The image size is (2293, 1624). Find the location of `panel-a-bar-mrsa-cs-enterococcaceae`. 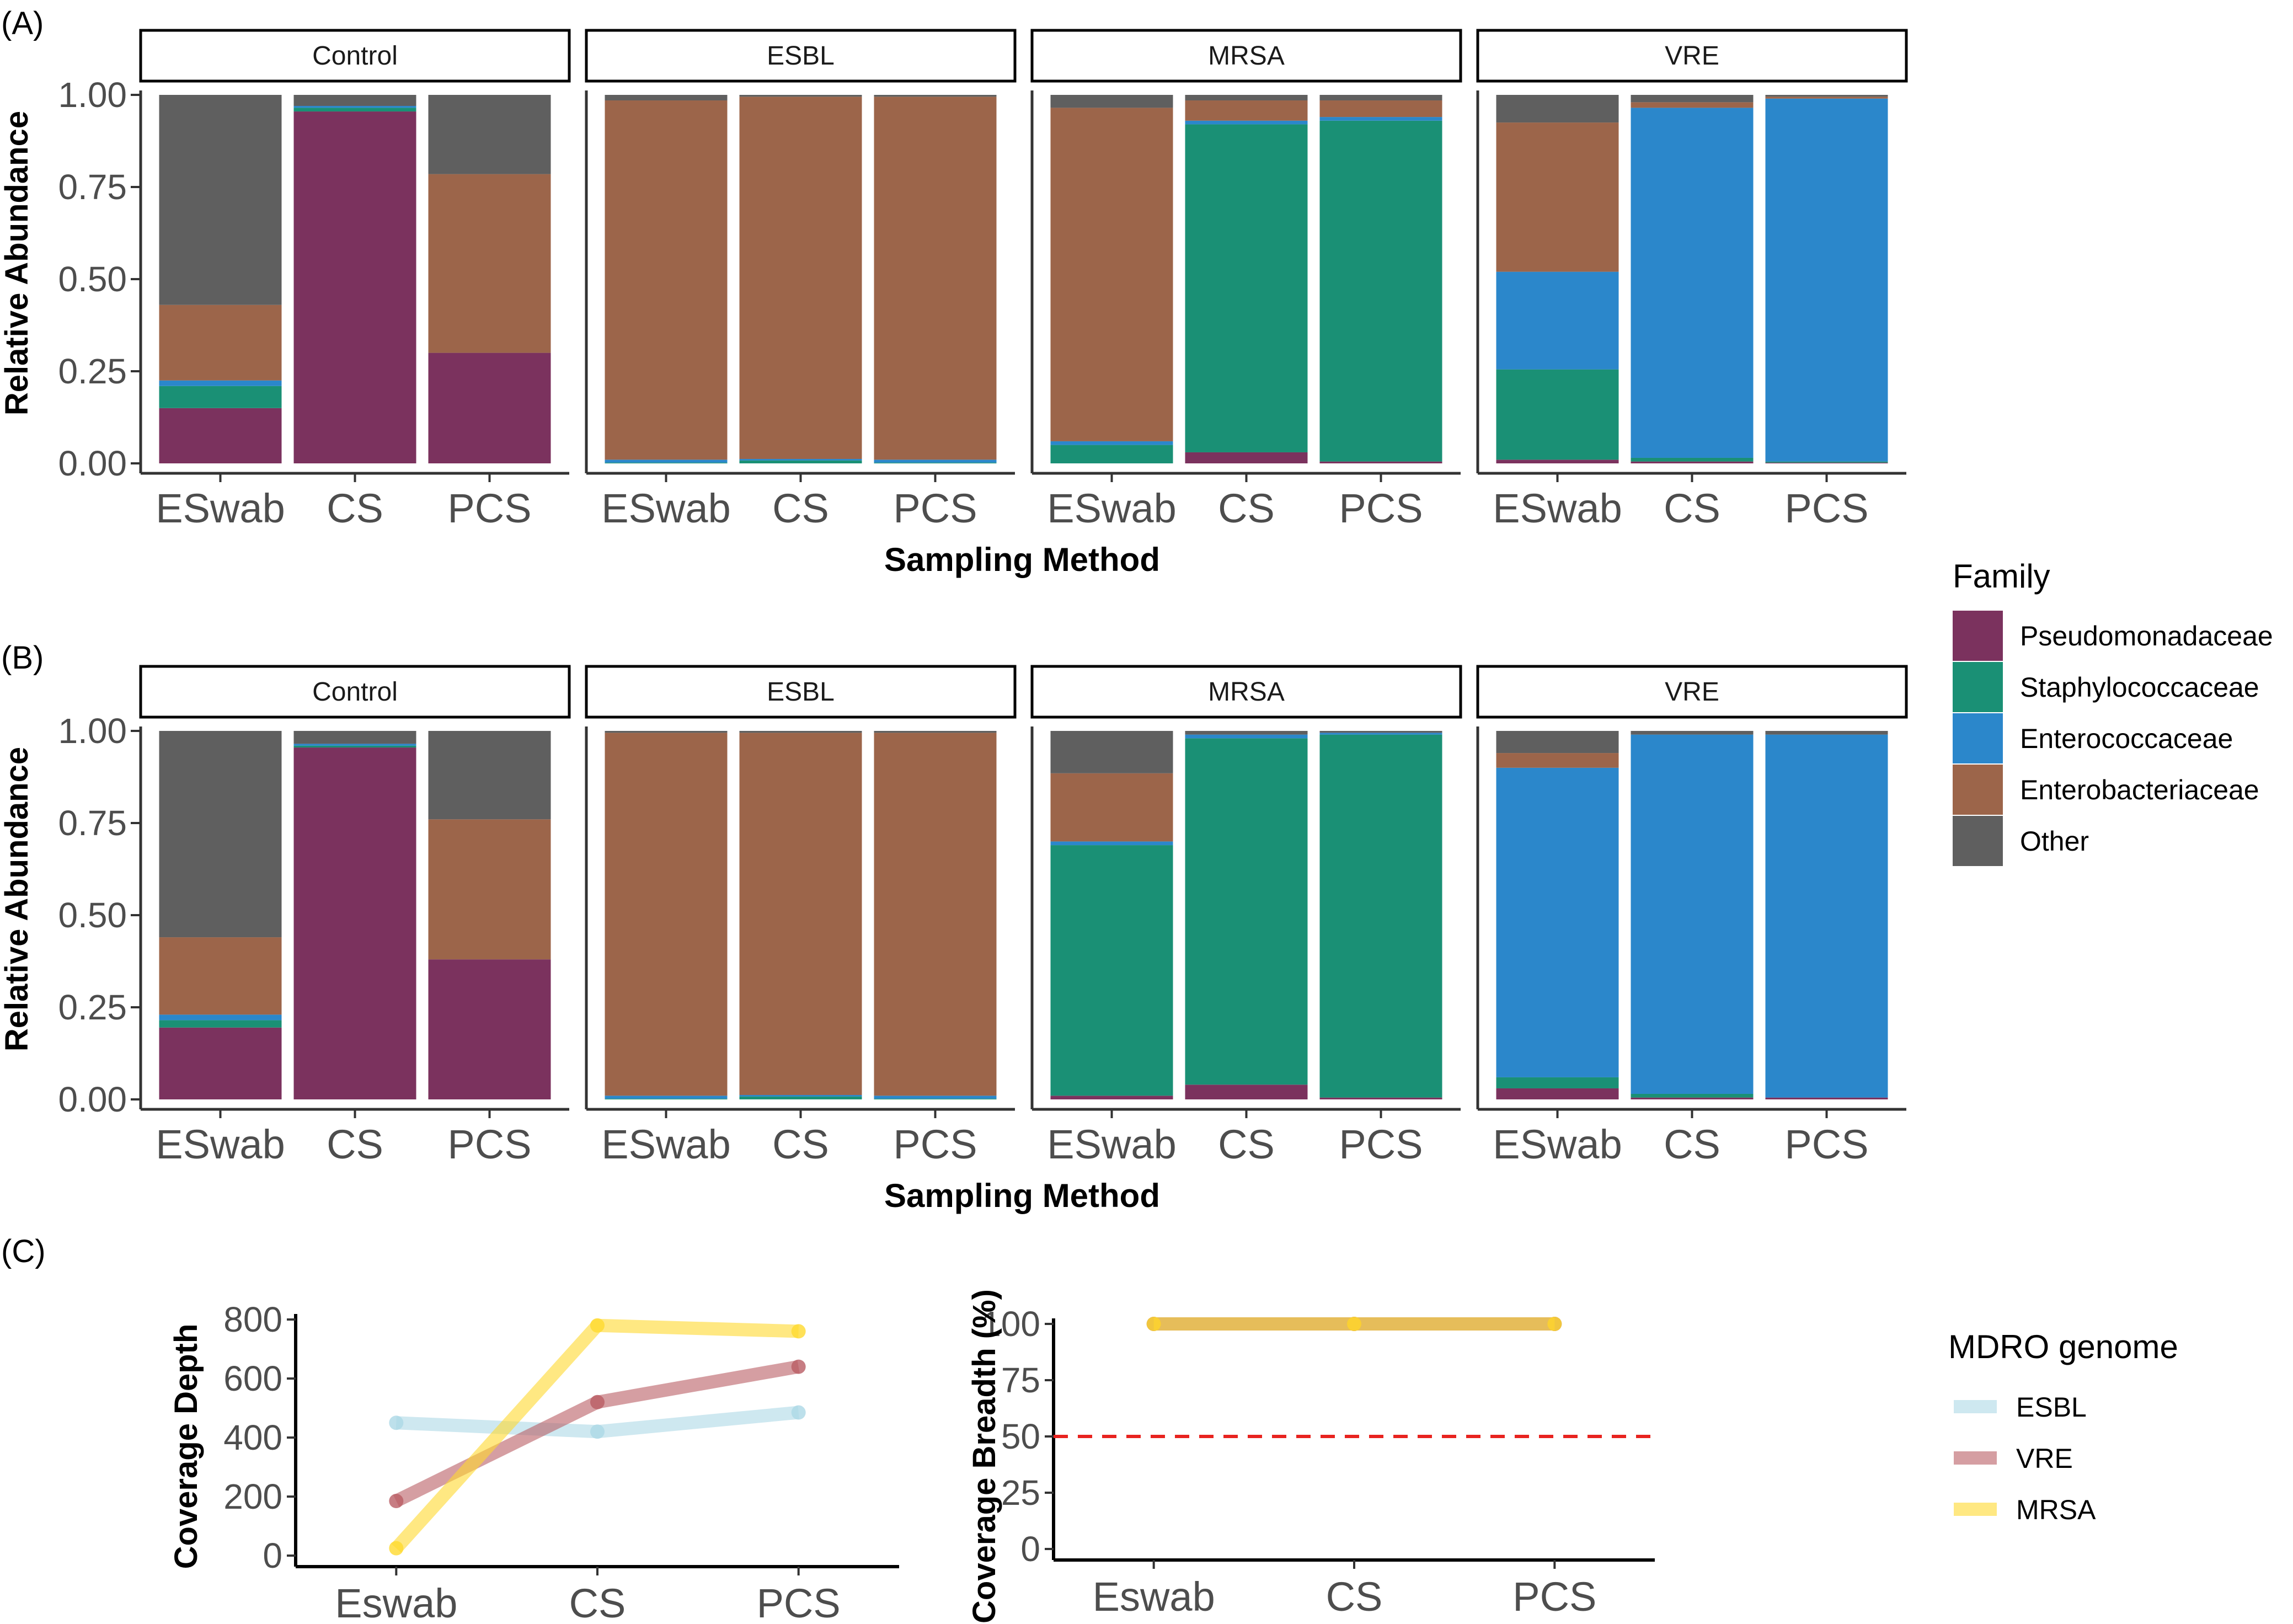

panel-a-bar-mrsa-cs-enterococcaceae is located at coordinates (1246, 122).